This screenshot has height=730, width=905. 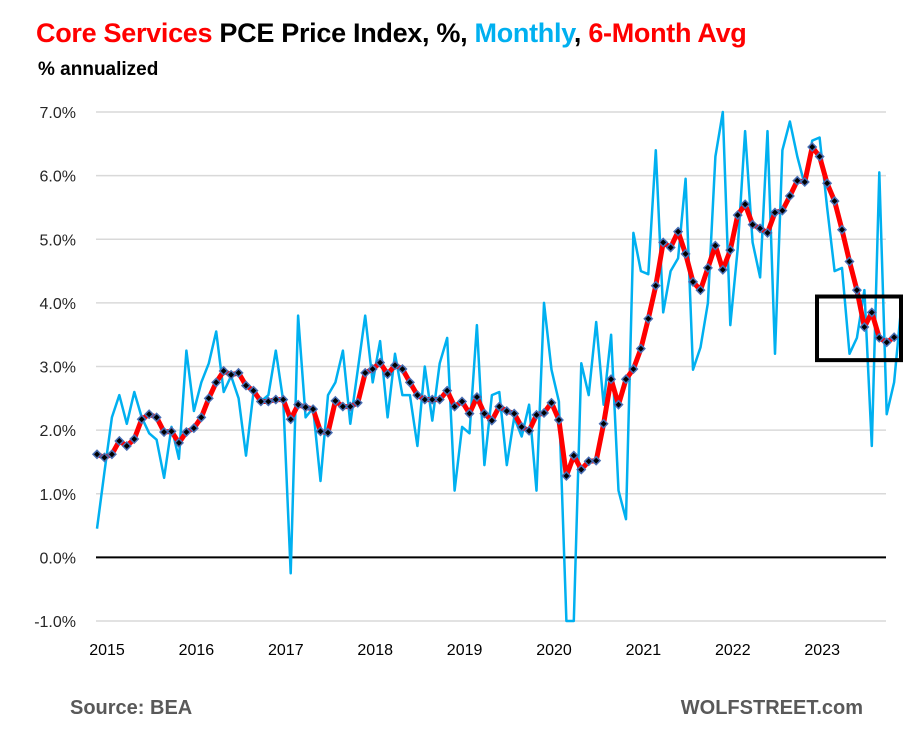 What do you see at coordinates (58, 431) in the screenshot?
I see `y-tick-label: 2.0%` at bounding box center [58, 431].